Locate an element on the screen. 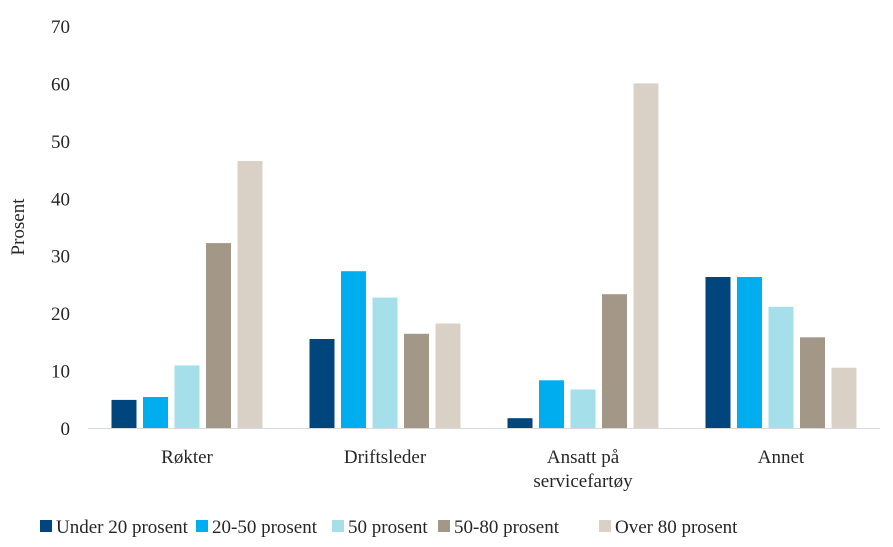  legend-label: Over 80 prosent is located at coordinates (676, 527).